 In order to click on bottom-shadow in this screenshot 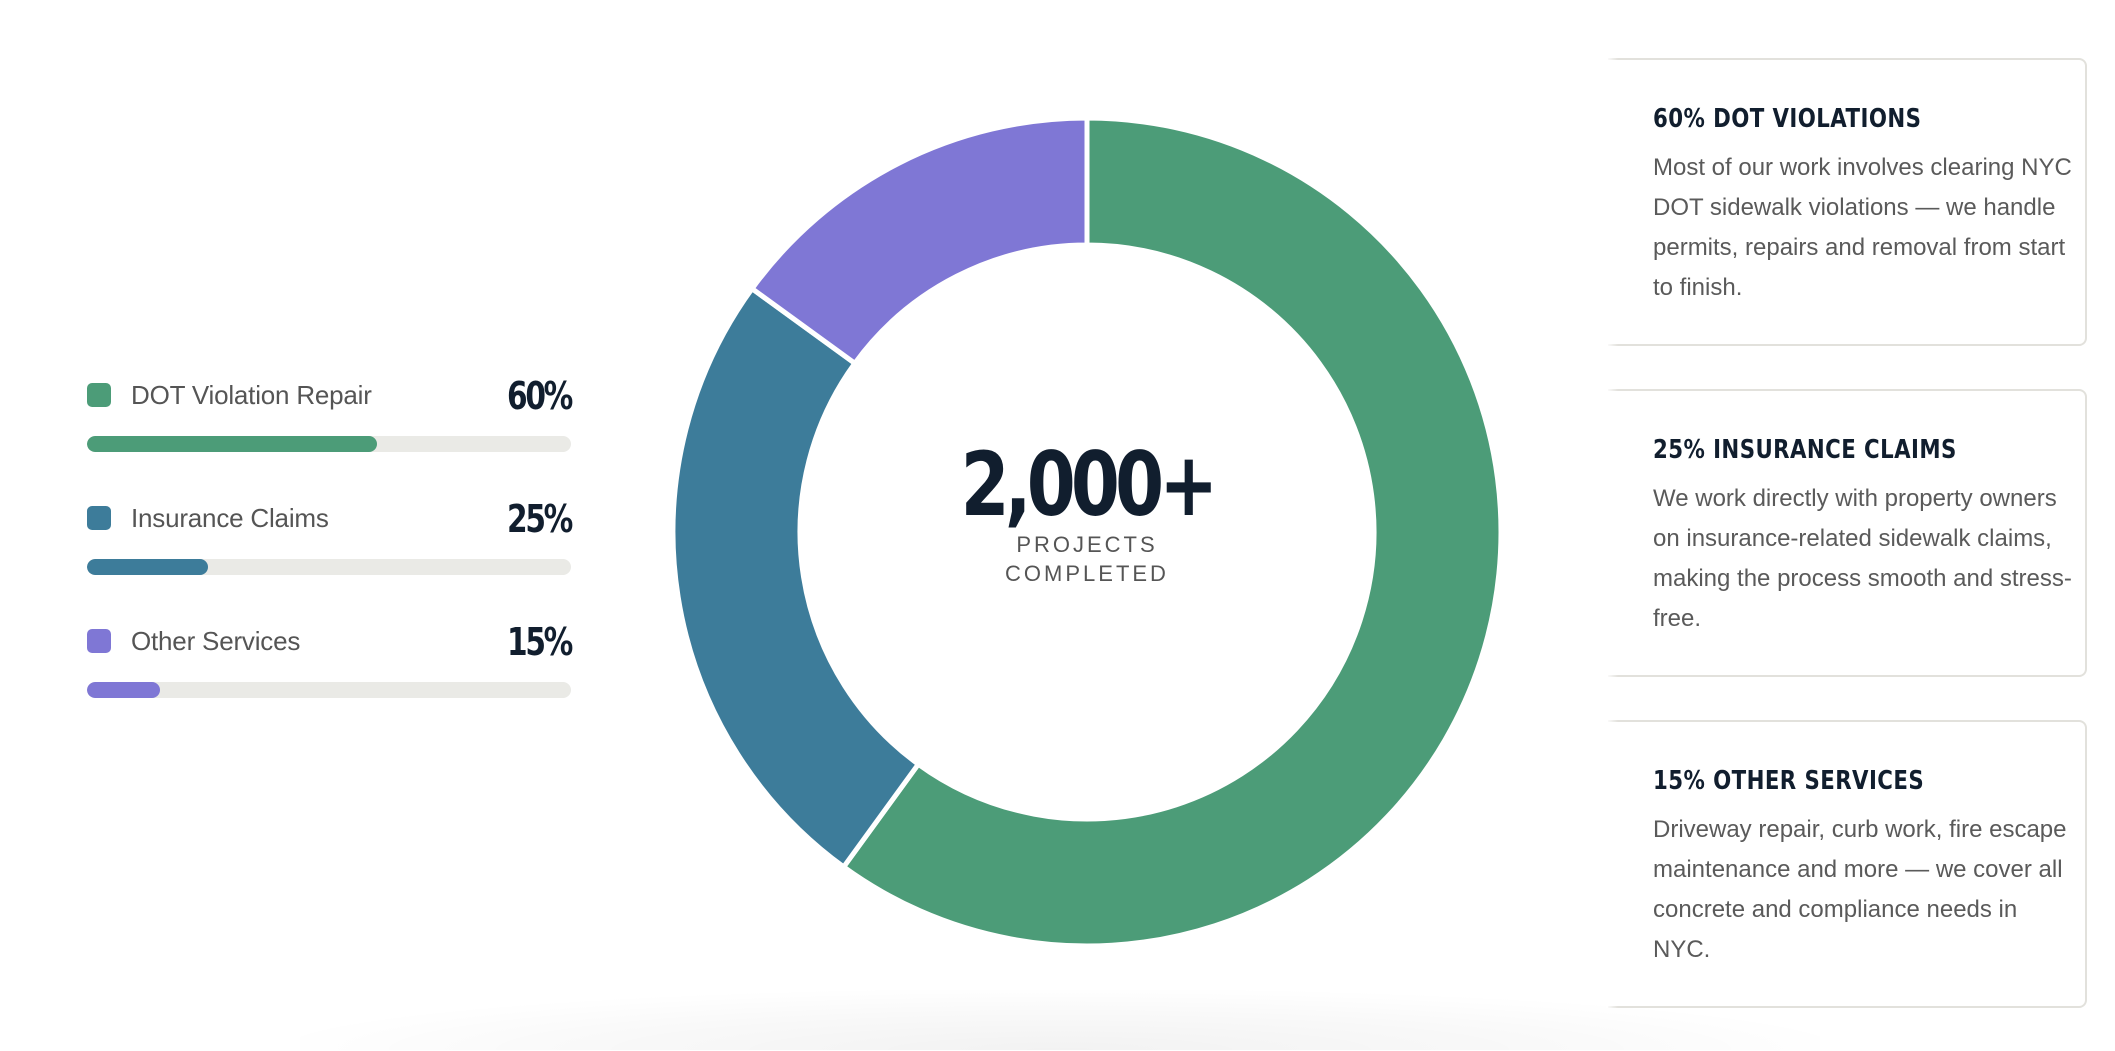, I will do `click(1060, 1020)`.